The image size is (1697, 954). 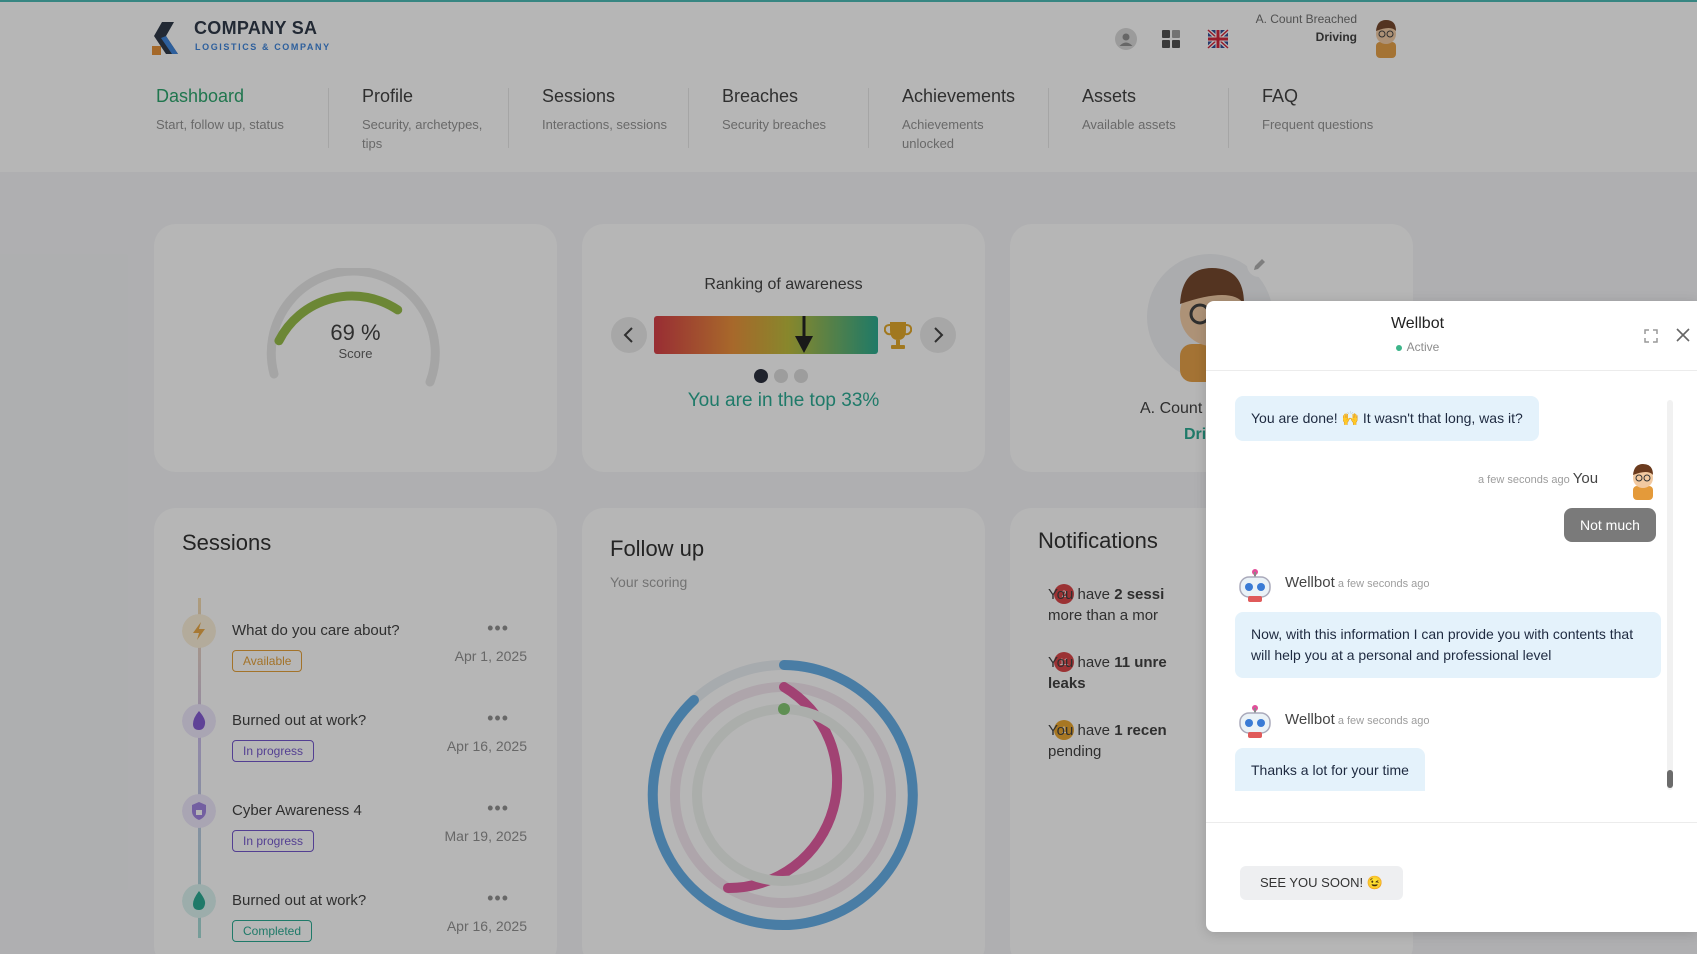 I want to click on nav-assets: Assets Available assets, so click(x=1129, y=110).